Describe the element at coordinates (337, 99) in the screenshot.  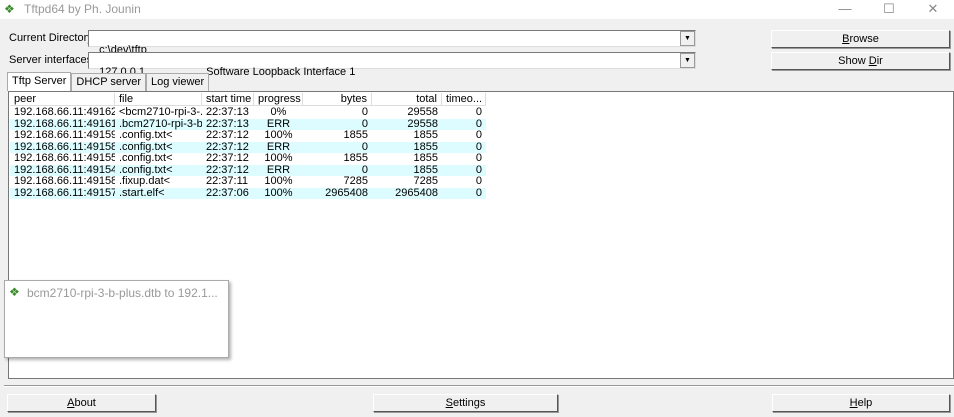
I see `column-bytes: bytes` at that location.